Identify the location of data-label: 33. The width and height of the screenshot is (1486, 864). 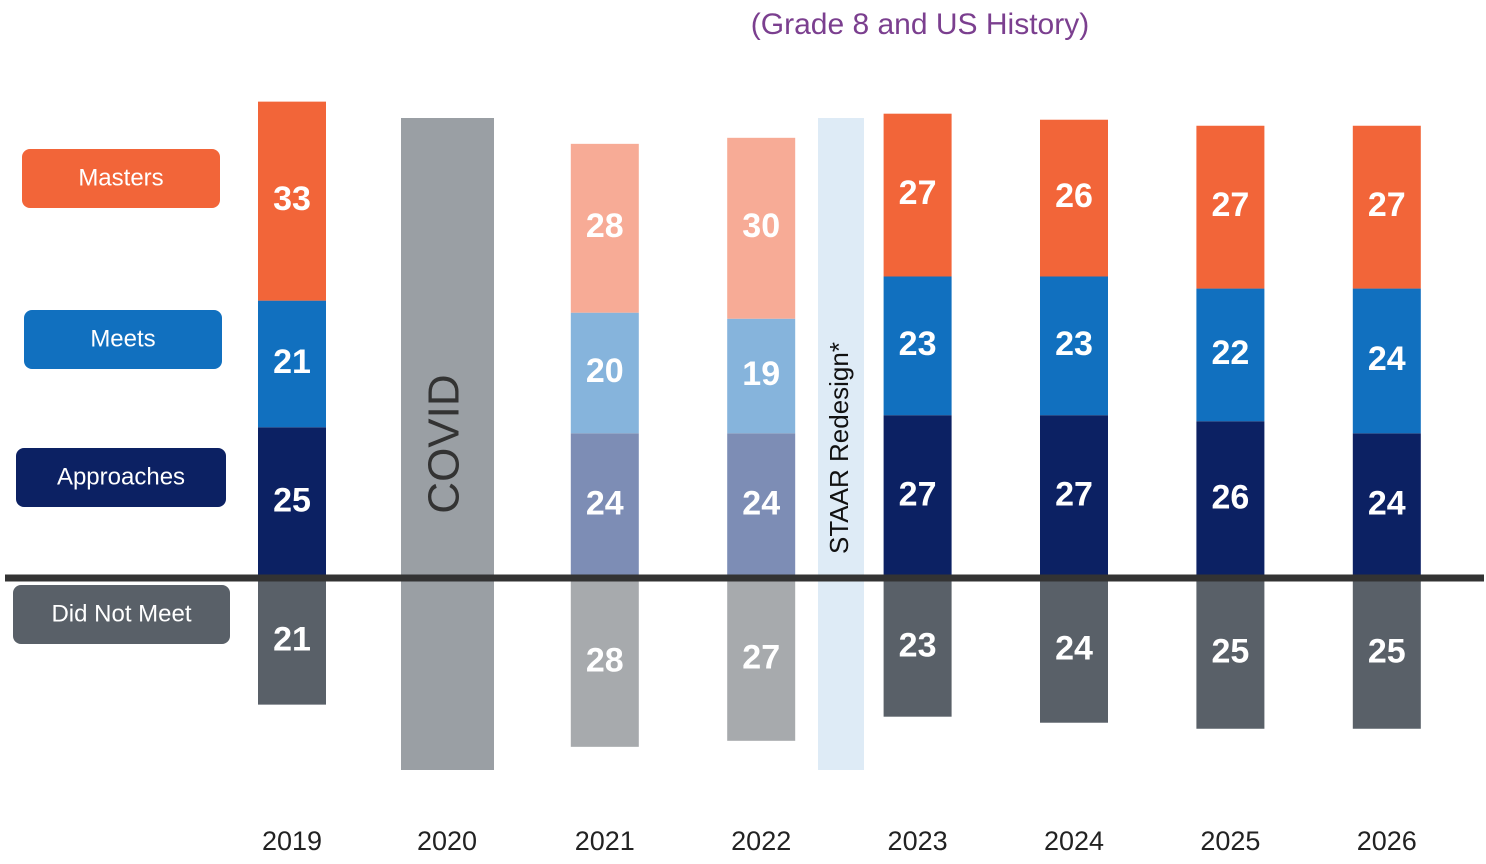
(292, 199).